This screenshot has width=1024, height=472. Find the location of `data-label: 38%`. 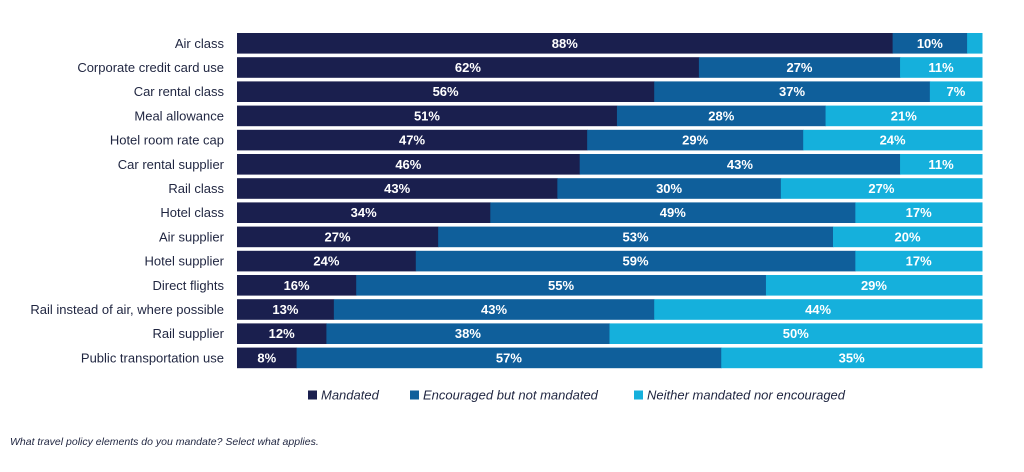

data-label: 38% is located at coordinates (468, 333).